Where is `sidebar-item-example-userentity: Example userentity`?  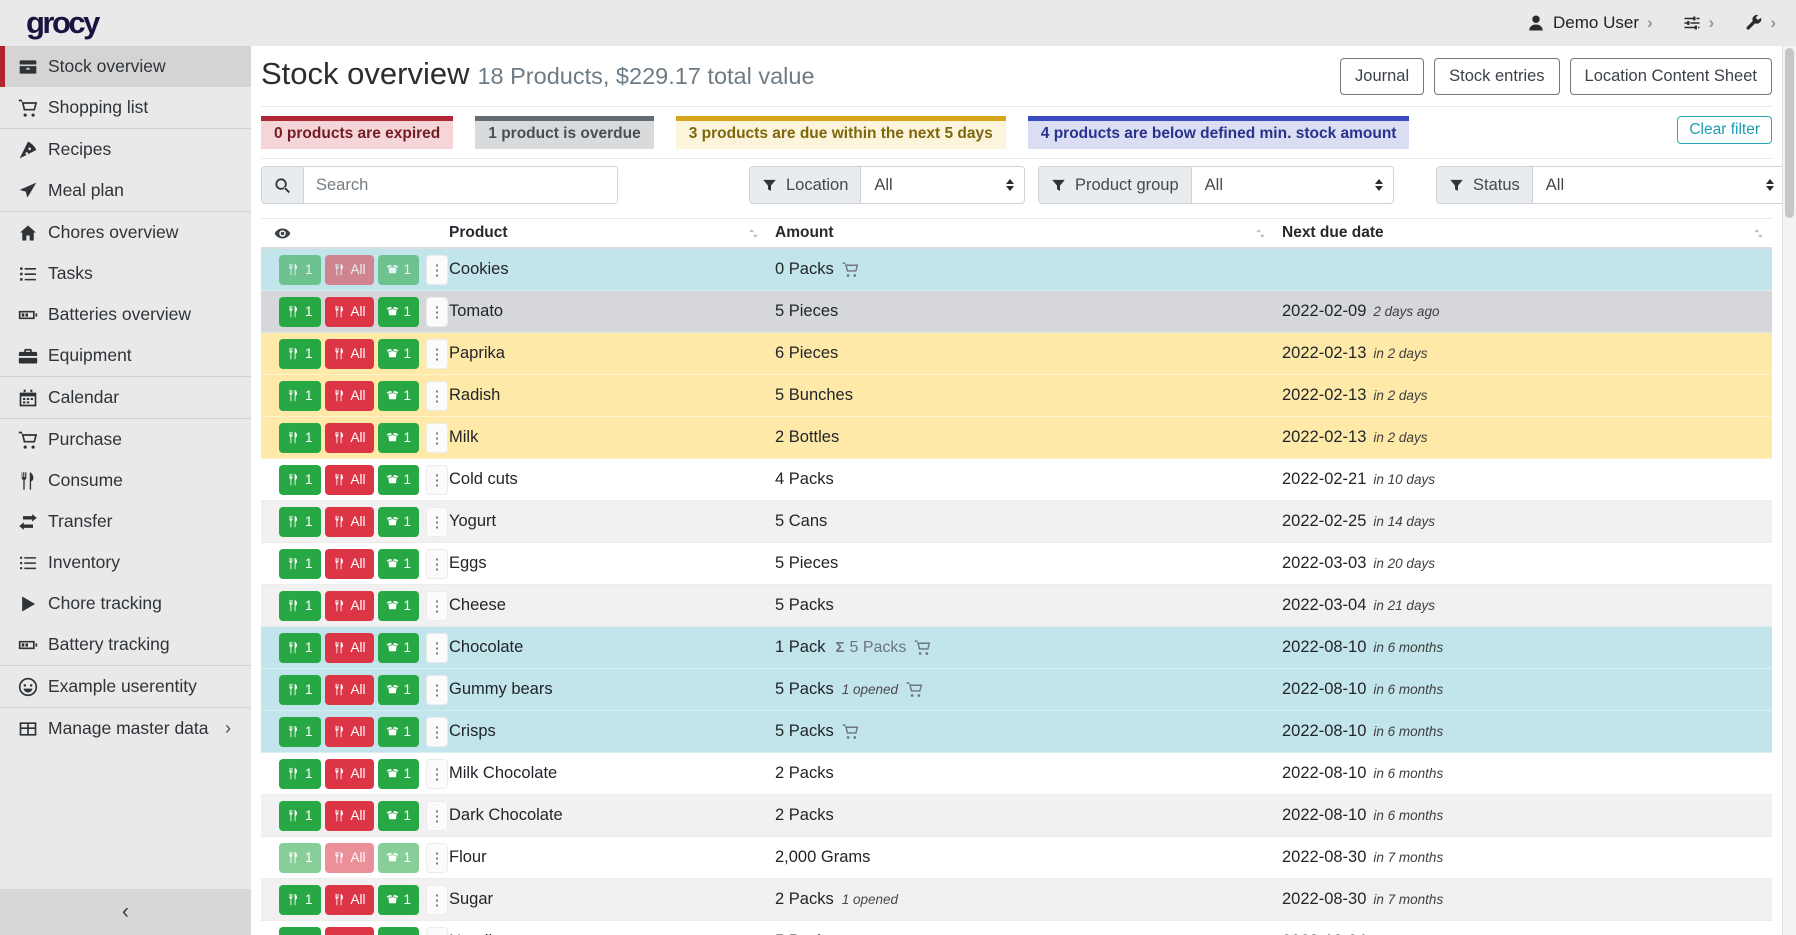 sidebar-item-example-userentity: Example userentity is located at coordinates (125, 686).